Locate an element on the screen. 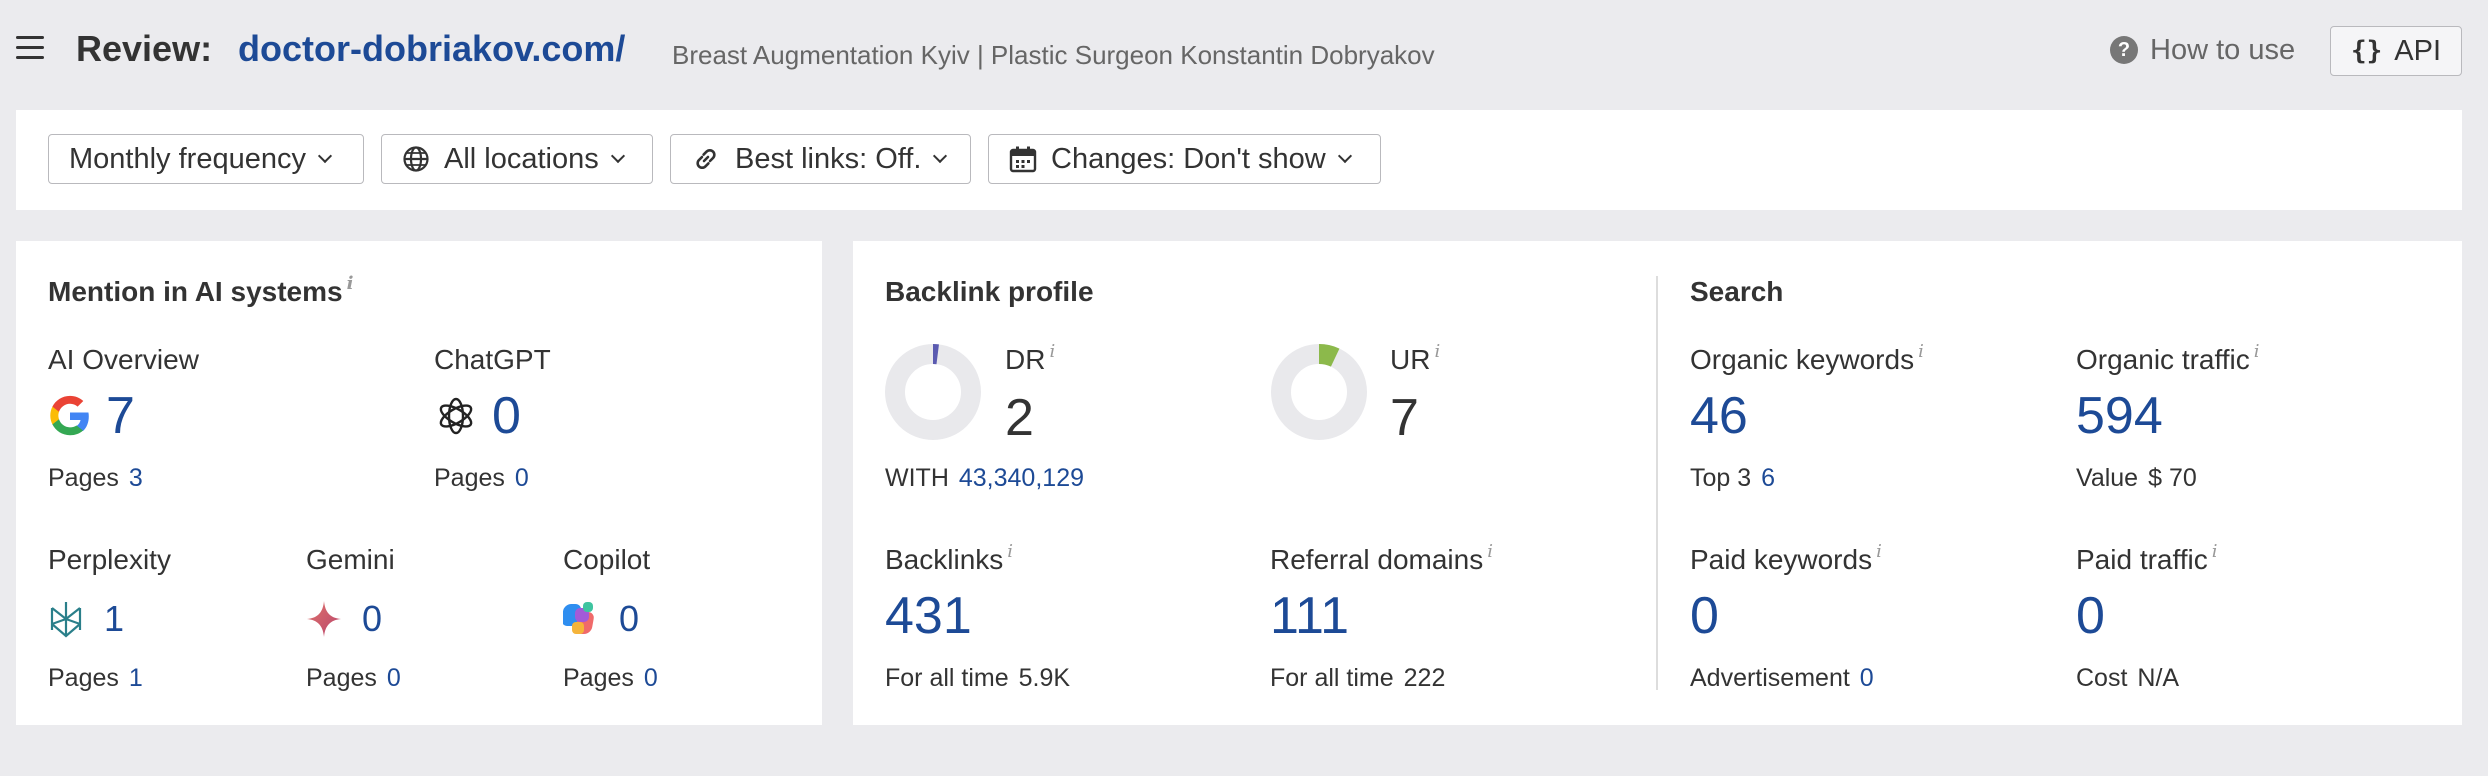  gemini-value: 0 is located at coordinates (372, 618).